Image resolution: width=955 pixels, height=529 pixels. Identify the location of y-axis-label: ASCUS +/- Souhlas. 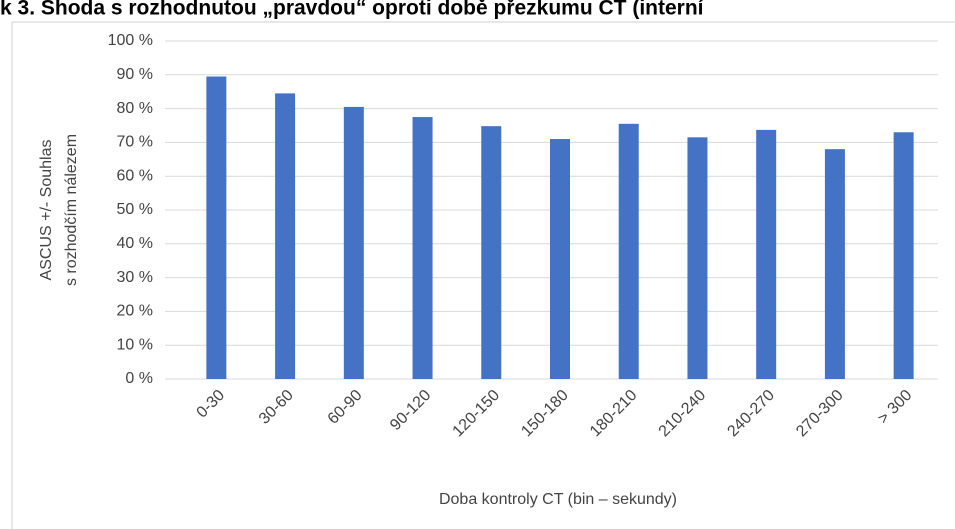
(46, 210).